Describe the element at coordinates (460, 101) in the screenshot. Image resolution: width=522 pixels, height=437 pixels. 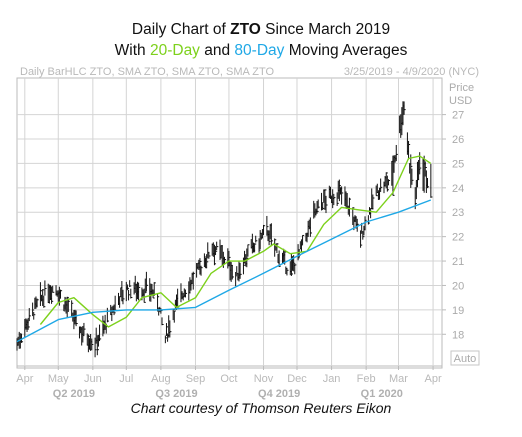
I see `currency-label: USD` at that location.